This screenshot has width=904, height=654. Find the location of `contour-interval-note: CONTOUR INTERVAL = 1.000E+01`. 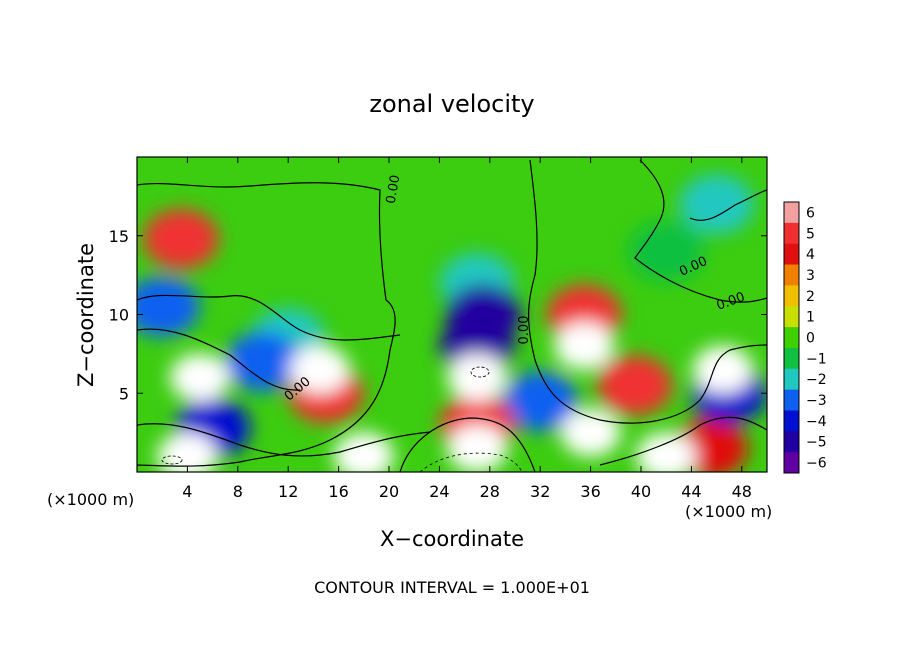

contour-interval-note: CONTOUR INTERVAL = 1.000E+01 is located at coordinates (452, 587).